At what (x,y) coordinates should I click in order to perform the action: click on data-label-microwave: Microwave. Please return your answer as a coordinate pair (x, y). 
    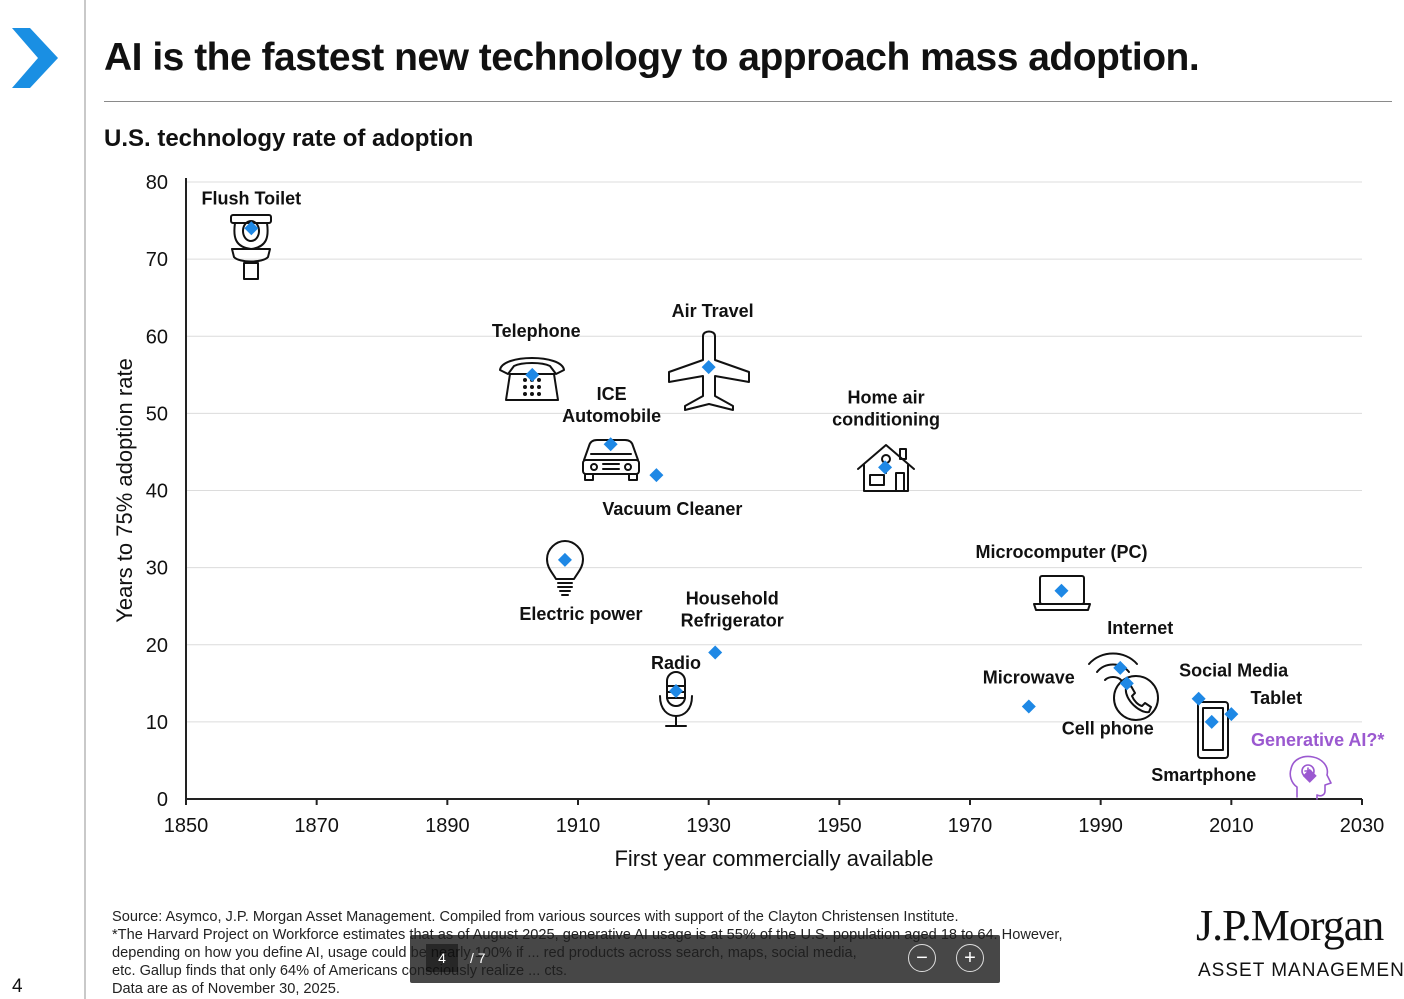
    Looking at the image, I should click on (1029, 677).